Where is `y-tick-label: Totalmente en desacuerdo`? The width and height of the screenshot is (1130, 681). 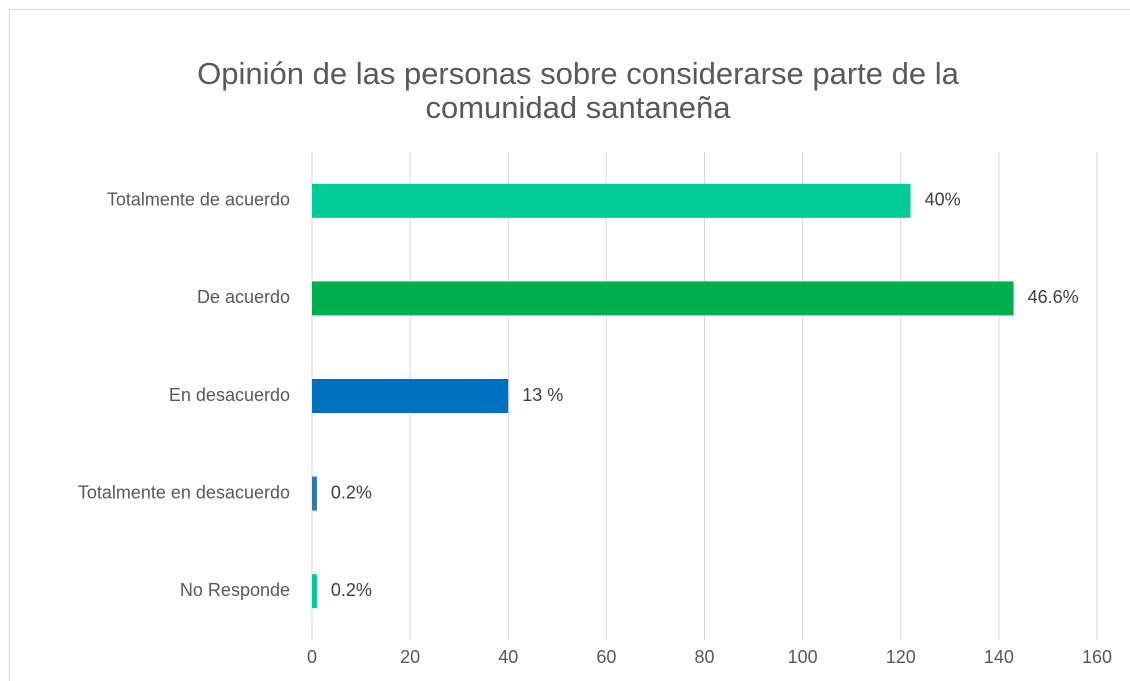 y-tick-label: Totalmente en desacuerdo is located at coordinates (184, 492).